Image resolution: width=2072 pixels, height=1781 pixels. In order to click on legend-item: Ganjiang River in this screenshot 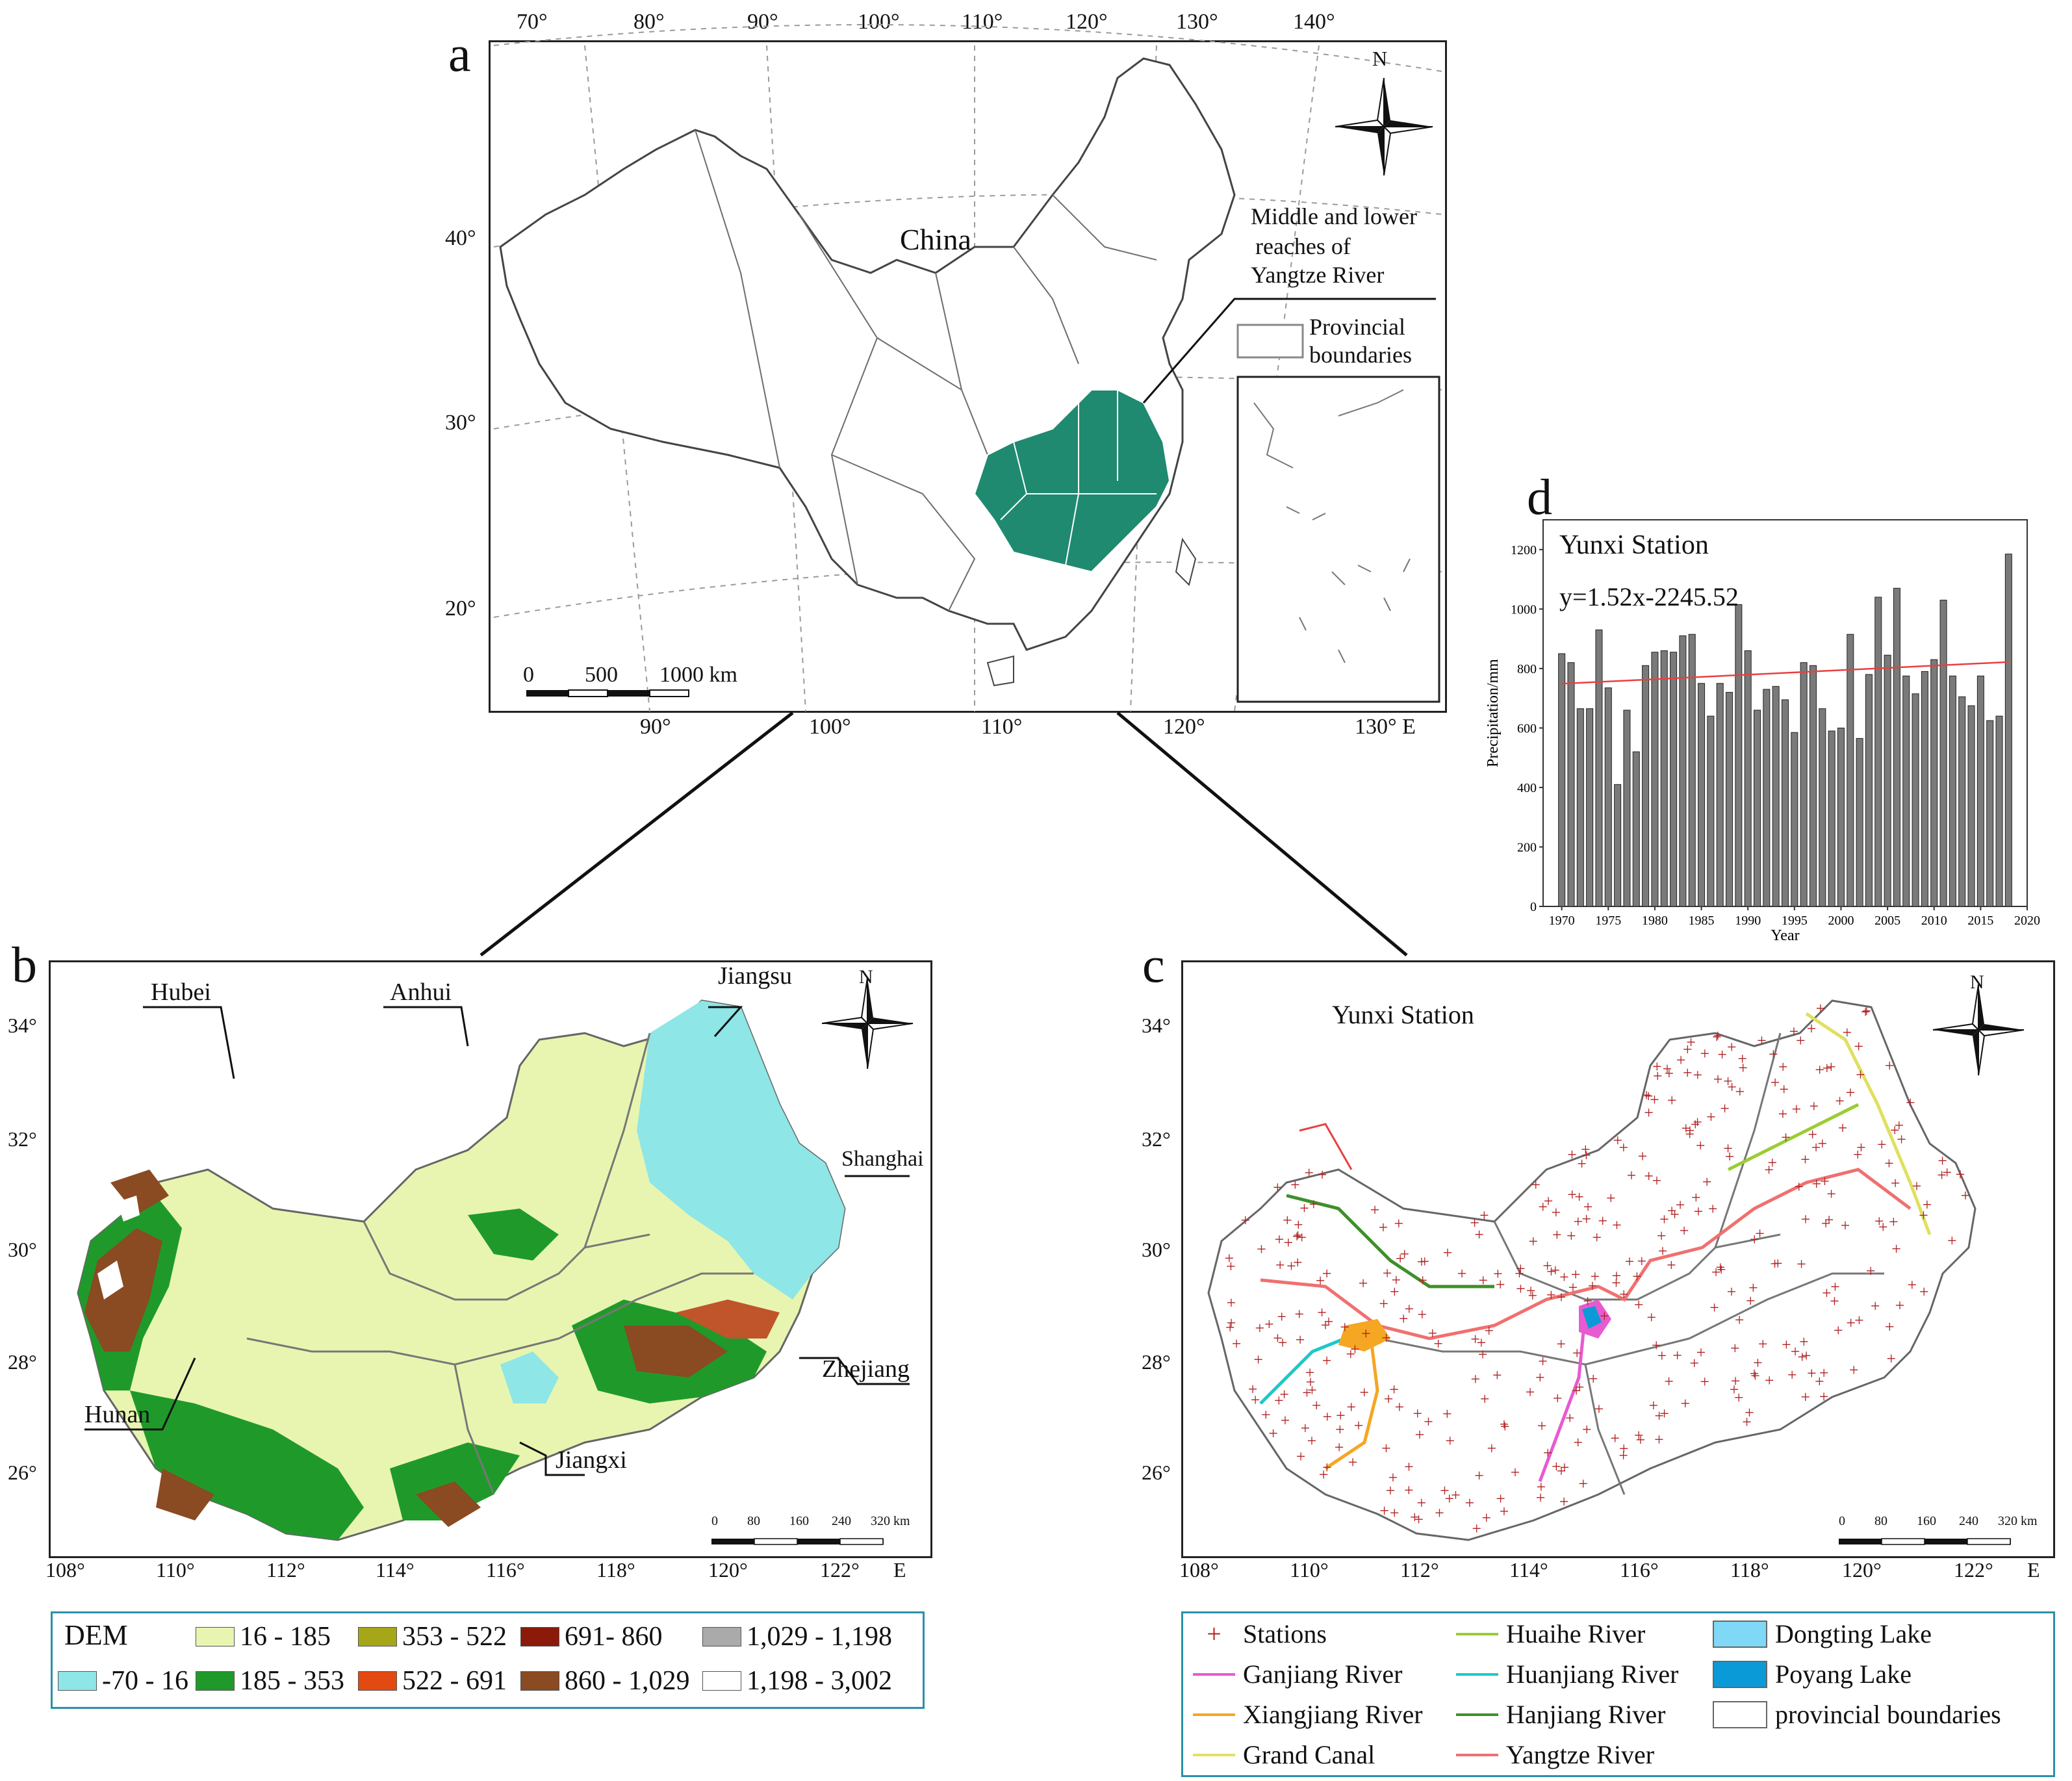, I will do `click(1298, 1674)`.